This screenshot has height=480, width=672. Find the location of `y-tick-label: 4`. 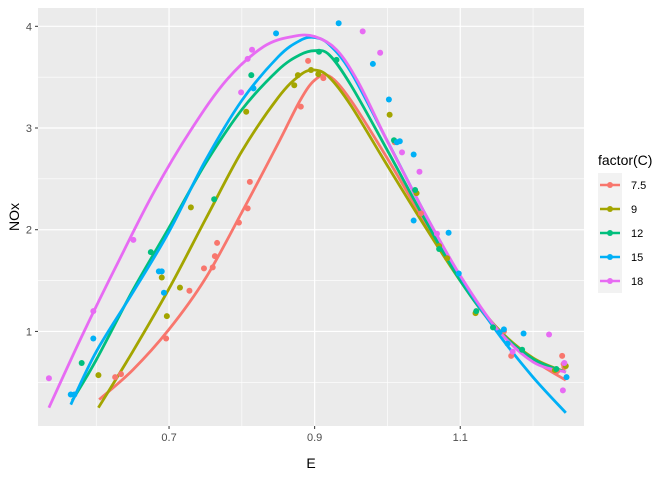

y-tick-label: 4 is located at coordinates (29, 27).